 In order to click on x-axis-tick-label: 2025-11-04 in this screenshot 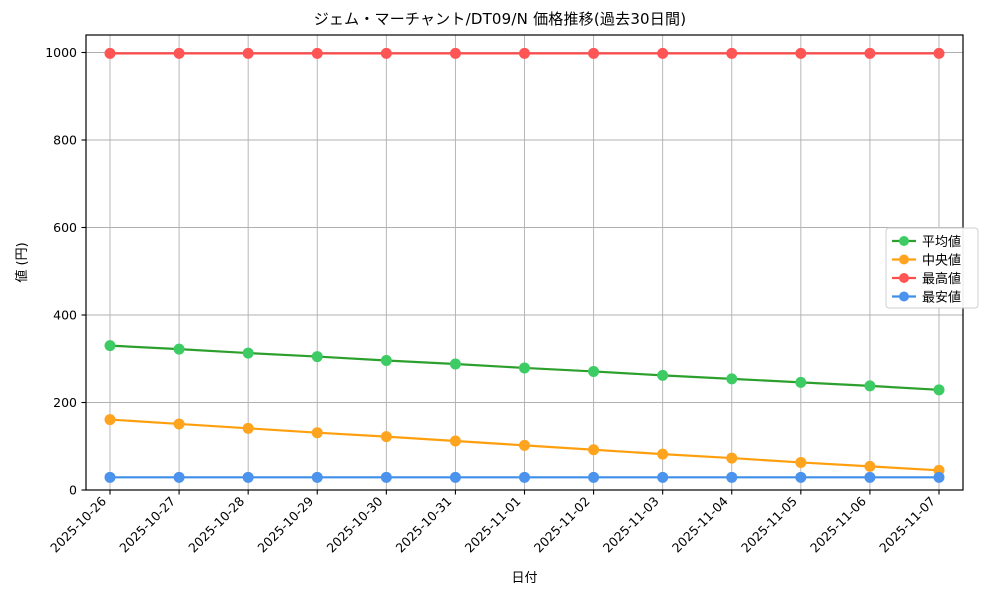, I will do `click(700, 524)`.